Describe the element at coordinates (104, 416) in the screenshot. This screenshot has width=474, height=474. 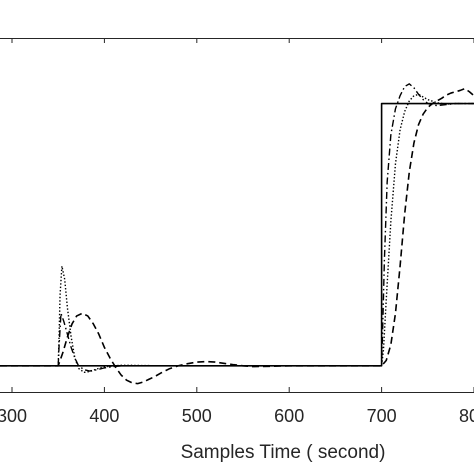
I see `x-tick-label-400: 400` at that location.